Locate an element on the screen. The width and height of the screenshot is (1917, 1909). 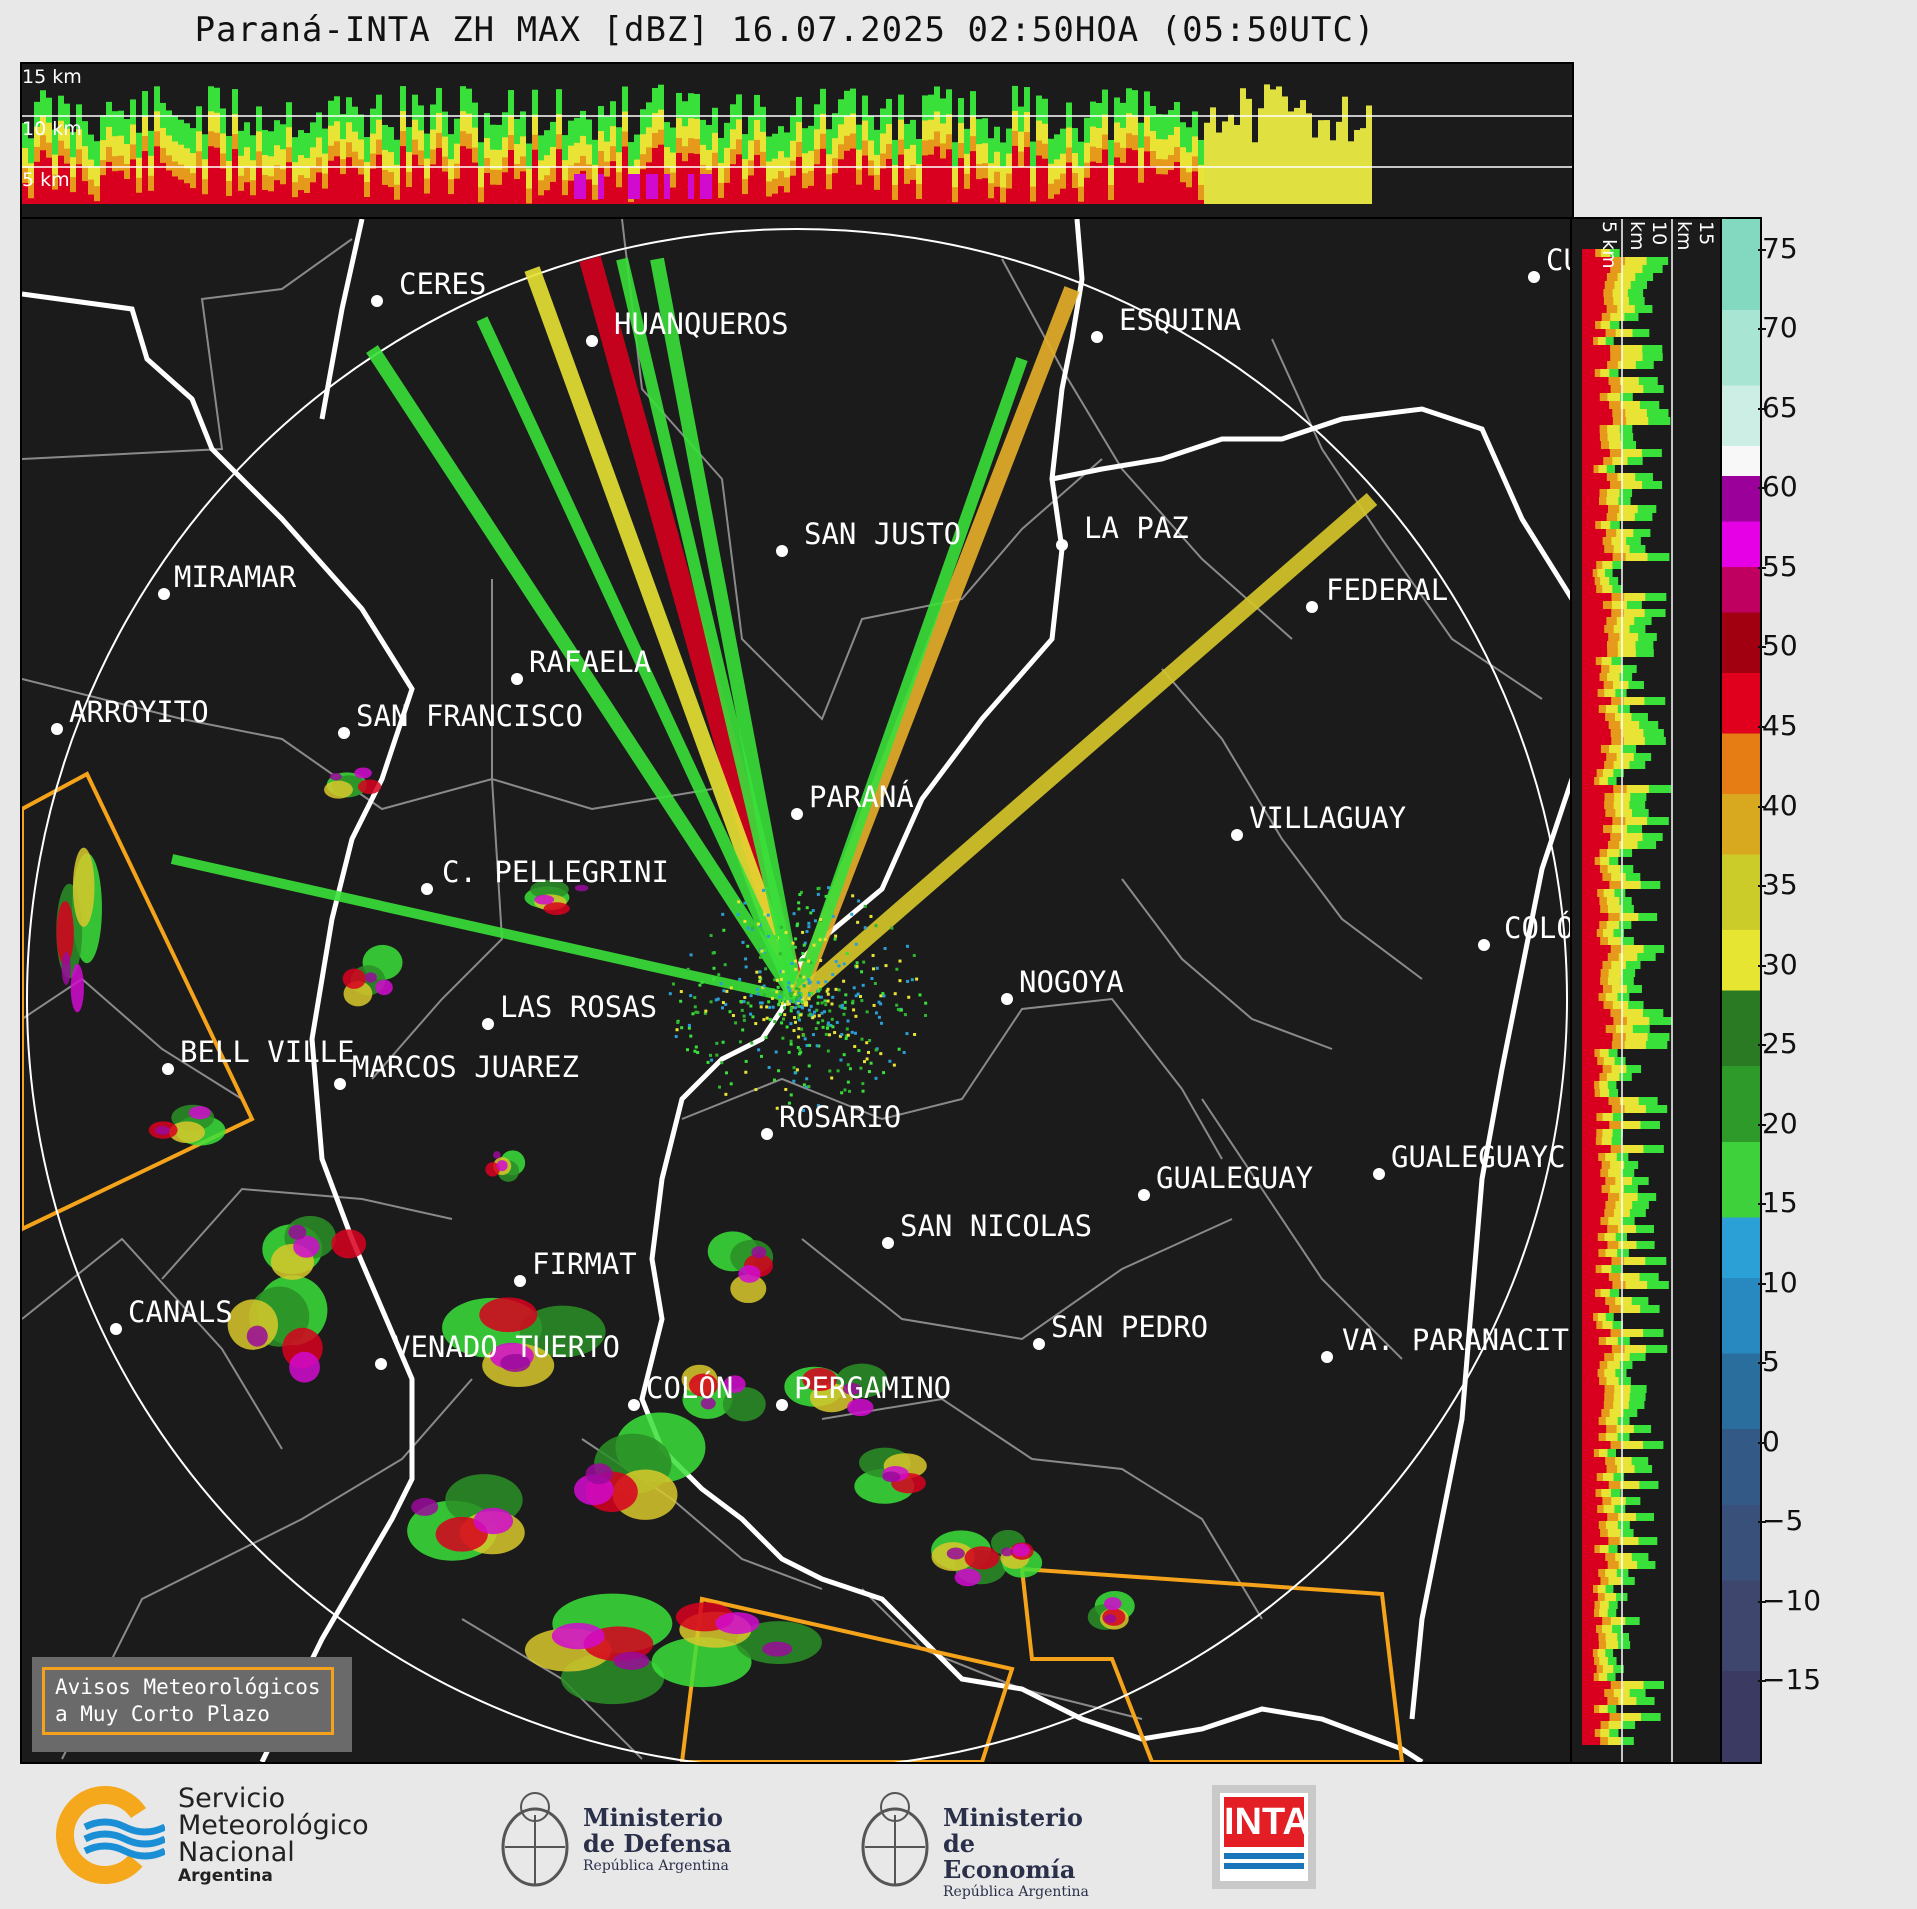
city-label: GUALEGUAY is located at coordinates (1235, 1178).